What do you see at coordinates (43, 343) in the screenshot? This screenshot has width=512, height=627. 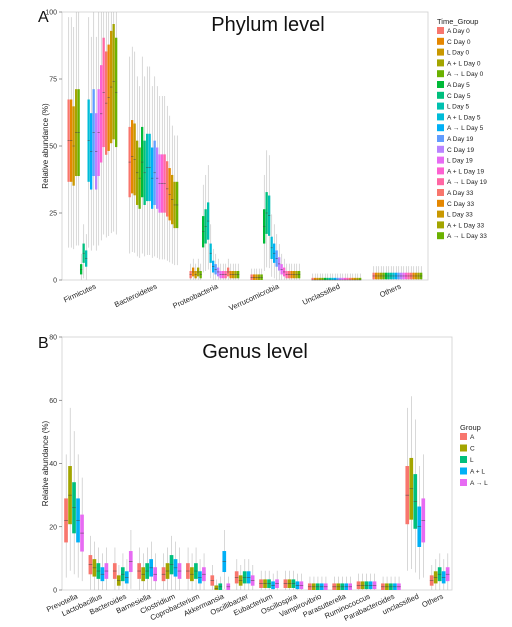 I see `panel-letter: B` at bounding box center [43, 343].